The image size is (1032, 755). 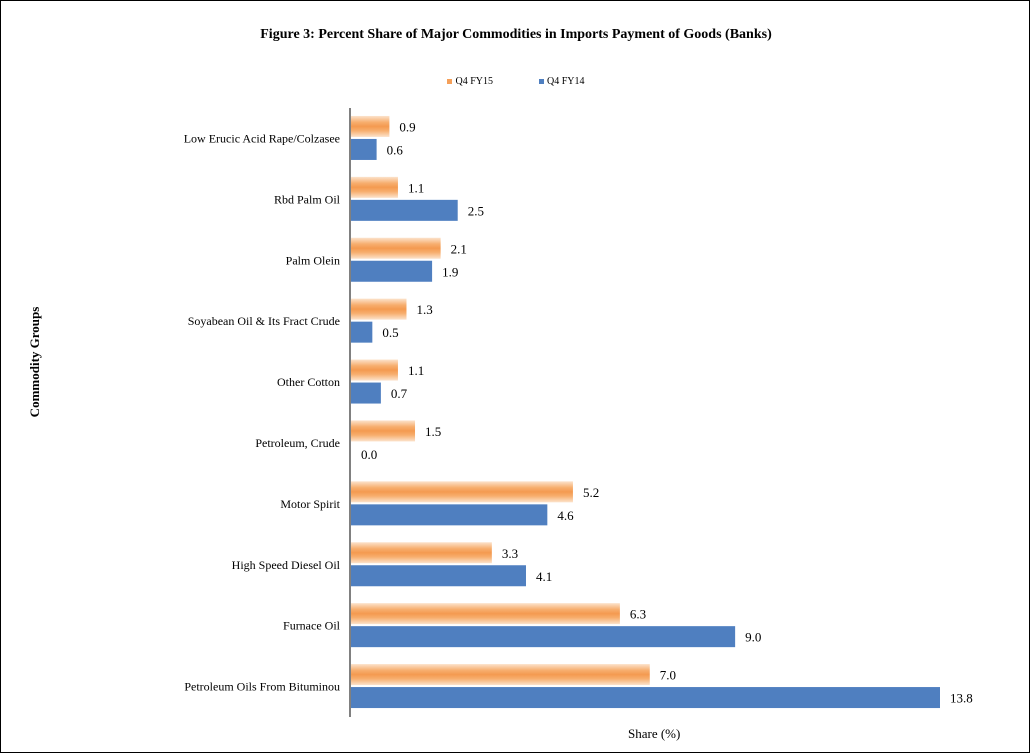 What do you see at coordinates (421, 553) in the screenshot?
I see `bar-q4-fy15-high-speed-diesel-oil` at bounding box center [421, 553].